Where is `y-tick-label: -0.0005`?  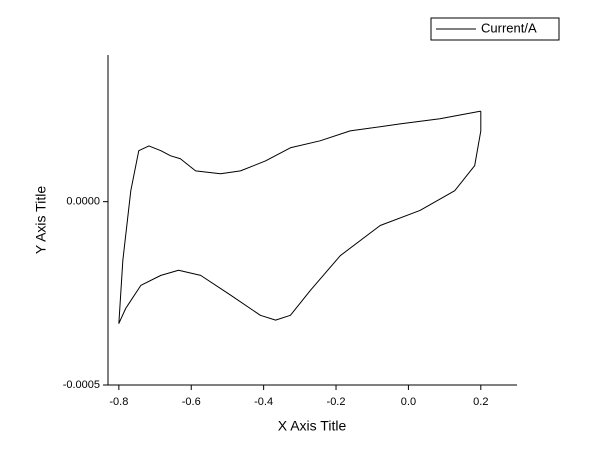
y-tick-label: -0.0005 is located at coordinates (81, 385).